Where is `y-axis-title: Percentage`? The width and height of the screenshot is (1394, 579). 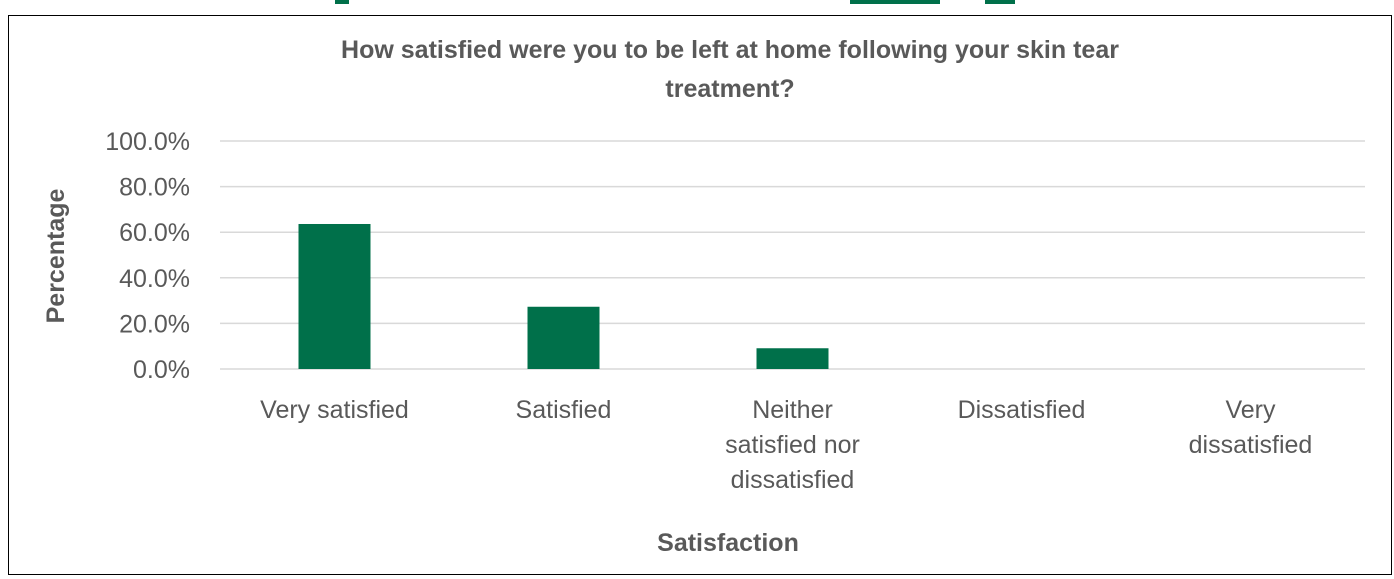 y-axis-title: Percentage is located at coordinates (56, 256).